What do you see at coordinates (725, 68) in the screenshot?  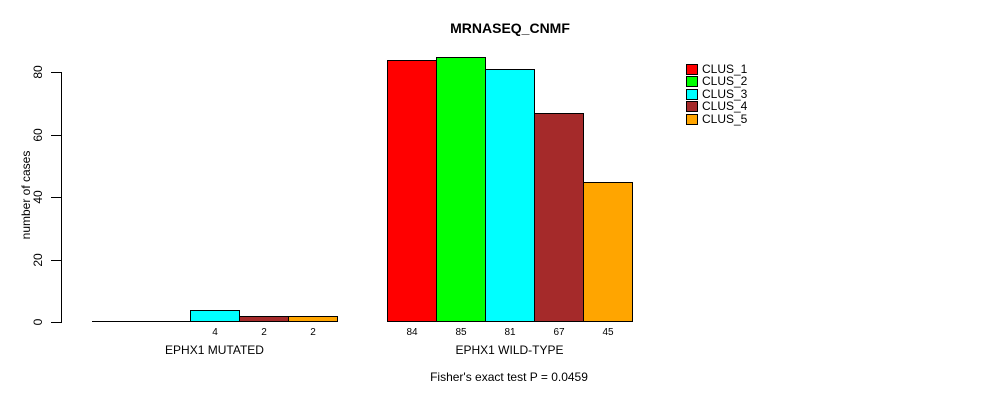 I see `legend-label-clus_1: CLUS_1` at bounding box center [725, 68].